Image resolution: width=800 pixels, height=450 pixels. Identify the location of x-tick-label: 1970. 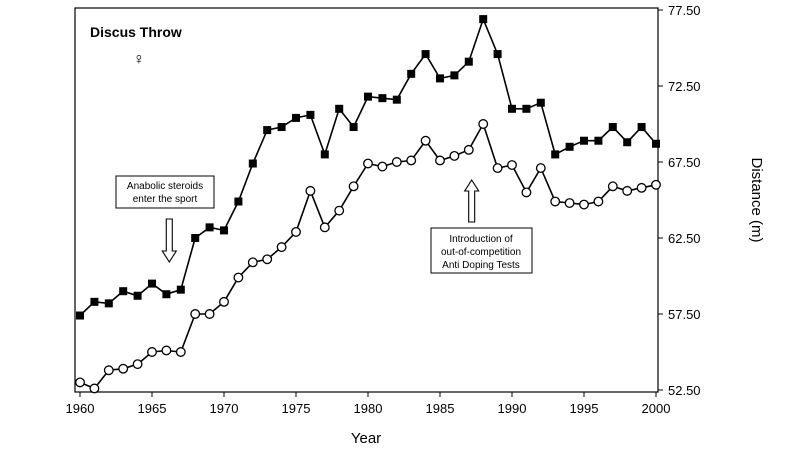
(224, 408).